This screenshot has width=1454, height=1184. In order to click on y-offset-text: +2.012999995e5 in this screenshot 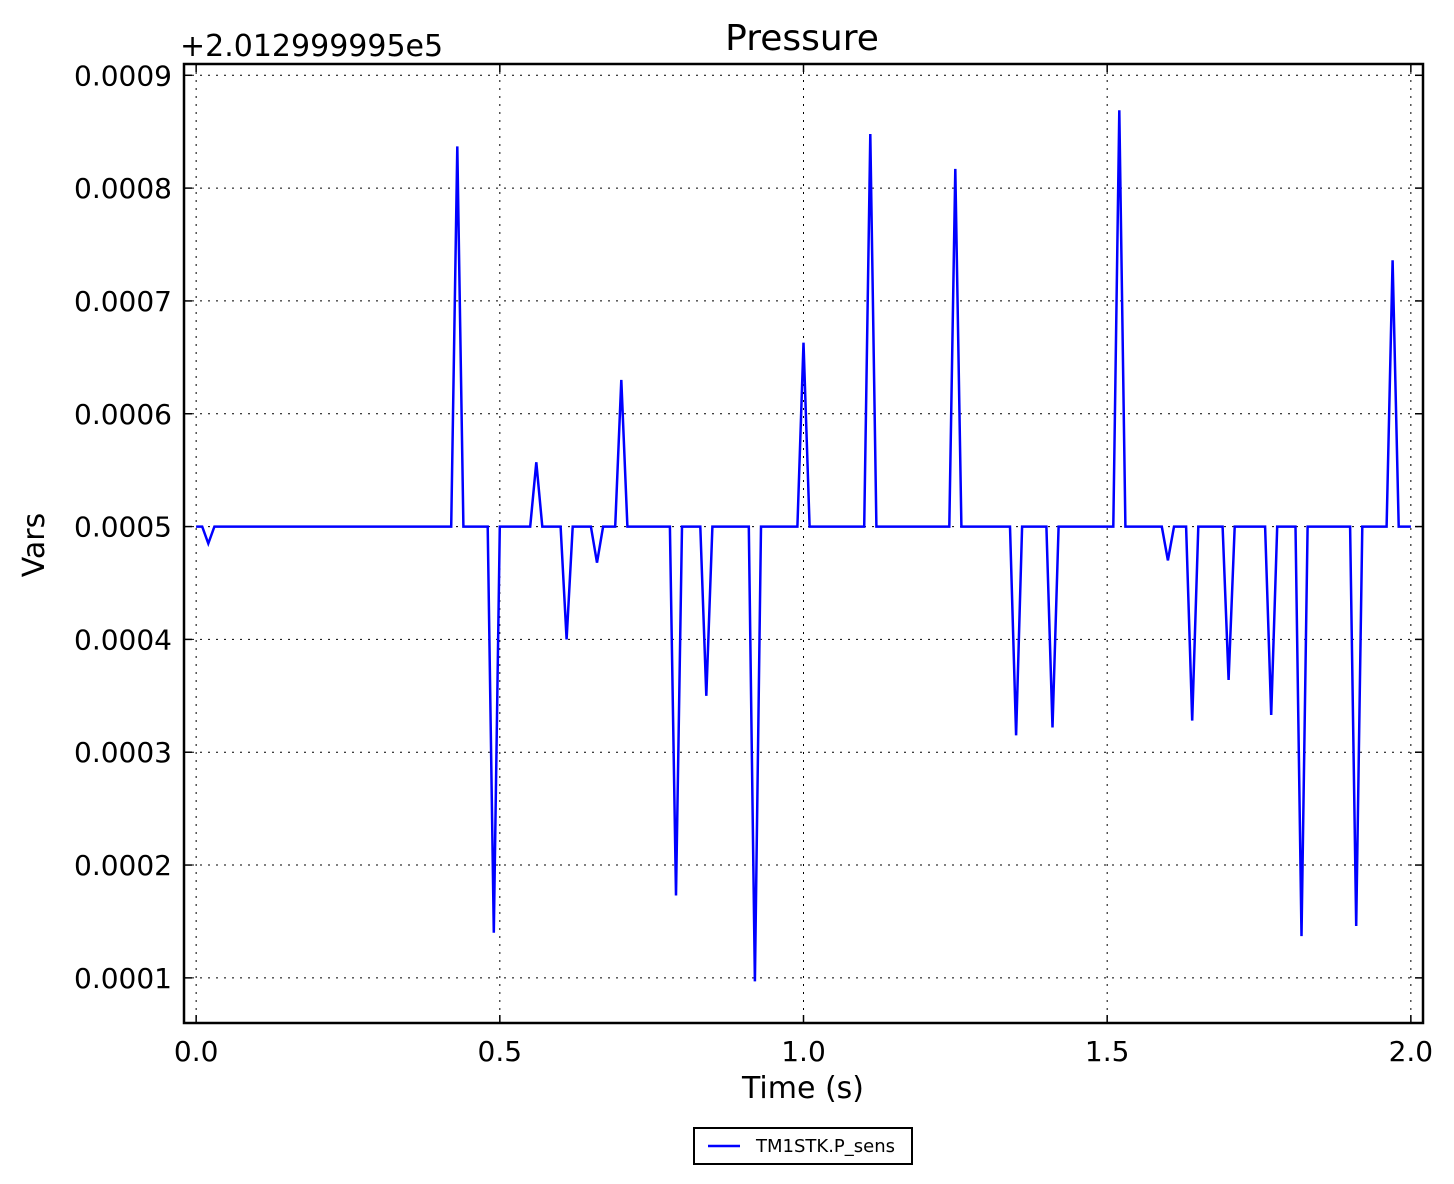, I will do `click(311, 46)`.